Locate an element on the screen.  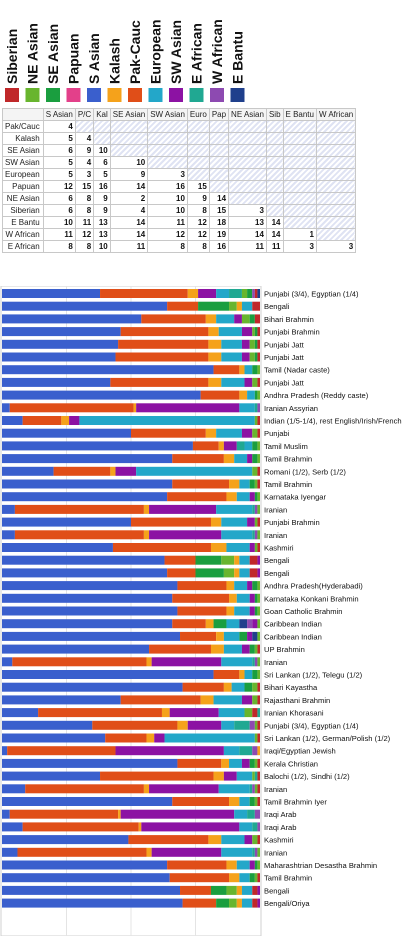
fst-row-siberian: Siberian 6 8 9 4 10 8 15 3 is located at coordinates (179, 210).